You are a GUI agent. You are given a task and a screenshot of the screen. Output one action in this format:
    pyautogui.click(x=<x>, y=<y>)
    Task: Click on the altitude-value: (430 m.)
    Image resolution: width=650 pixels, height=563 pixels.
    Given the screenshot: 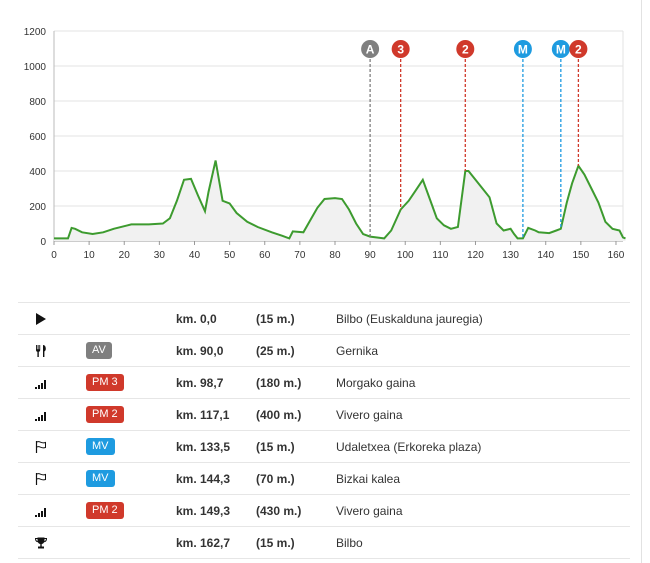 What is the action you would take?
    pyautogui.click(x=279, y=510)
    